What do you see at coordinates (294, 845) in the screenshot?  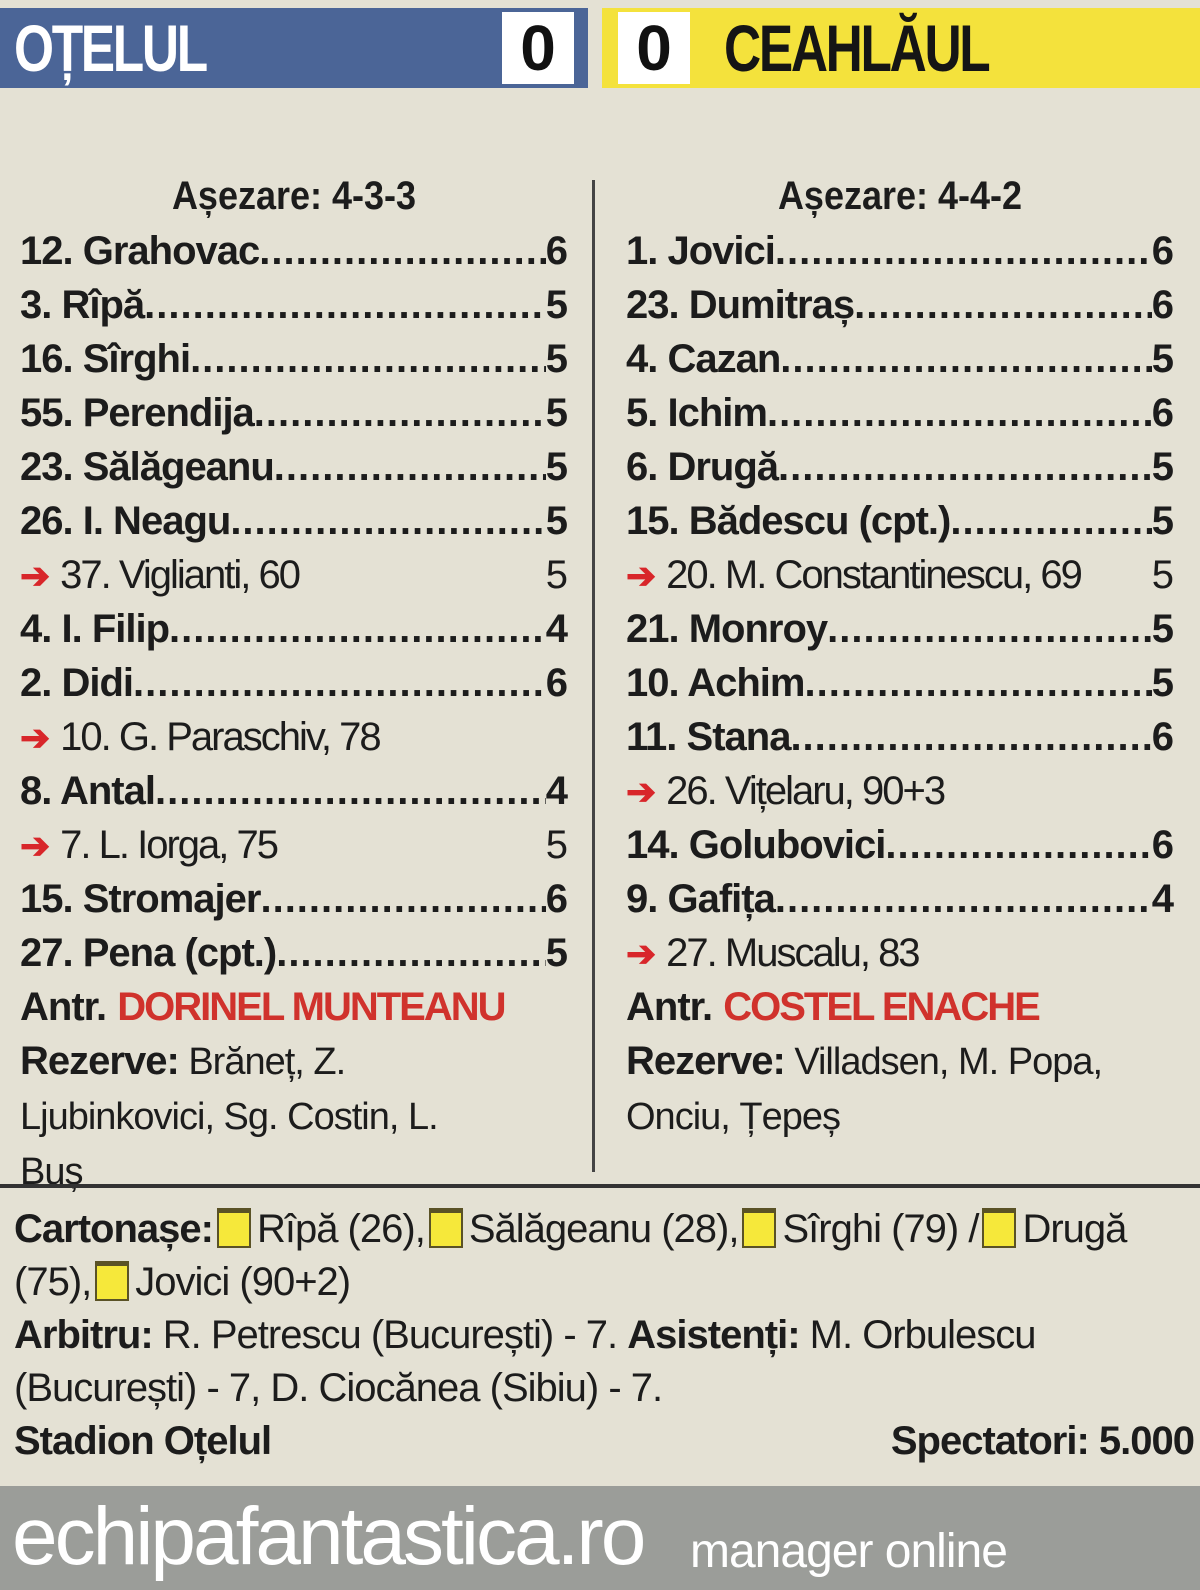 I see `substitute-row: ➔ 7. L. Iorga, 75 5` at bounding box center [294, 845].